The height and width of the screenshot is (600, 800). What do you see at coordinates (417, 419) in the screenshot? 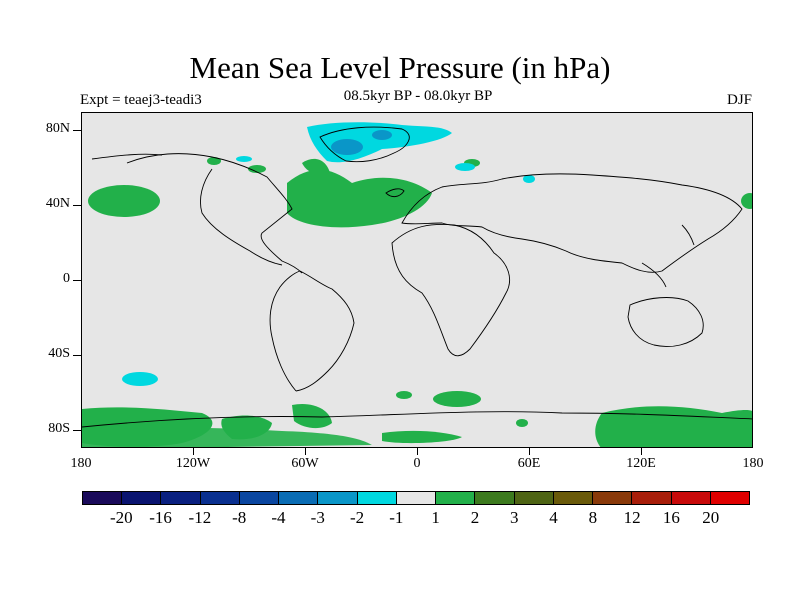
I see `antarctica-coast` at bounding box center [417, 419].